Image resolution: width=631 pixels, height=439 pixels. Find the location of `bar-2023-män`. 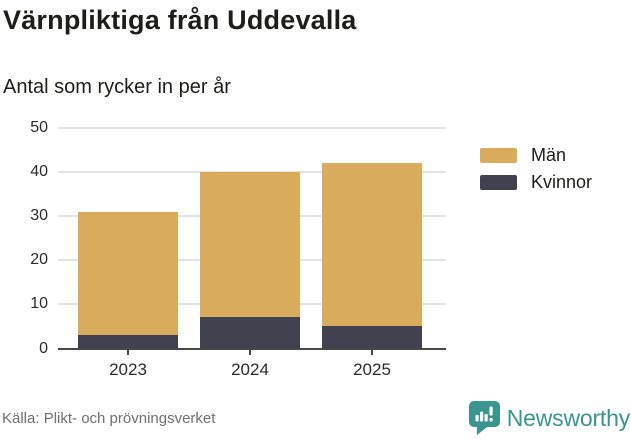

bar-2023-män is located at coordinates (128, 273).